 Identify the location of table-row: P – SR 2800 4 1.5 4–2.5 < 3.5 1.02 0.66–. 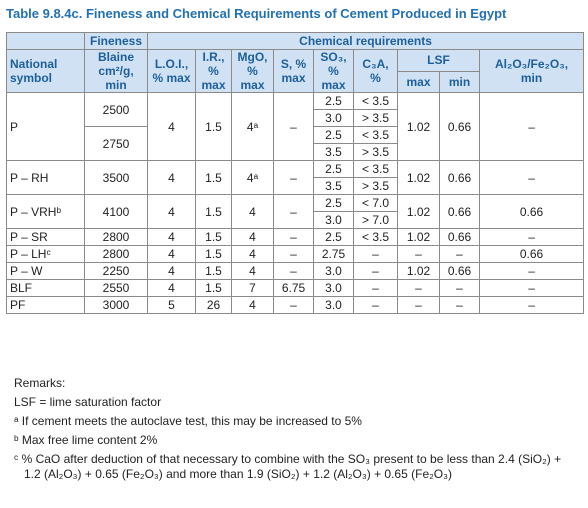
(295, 237).